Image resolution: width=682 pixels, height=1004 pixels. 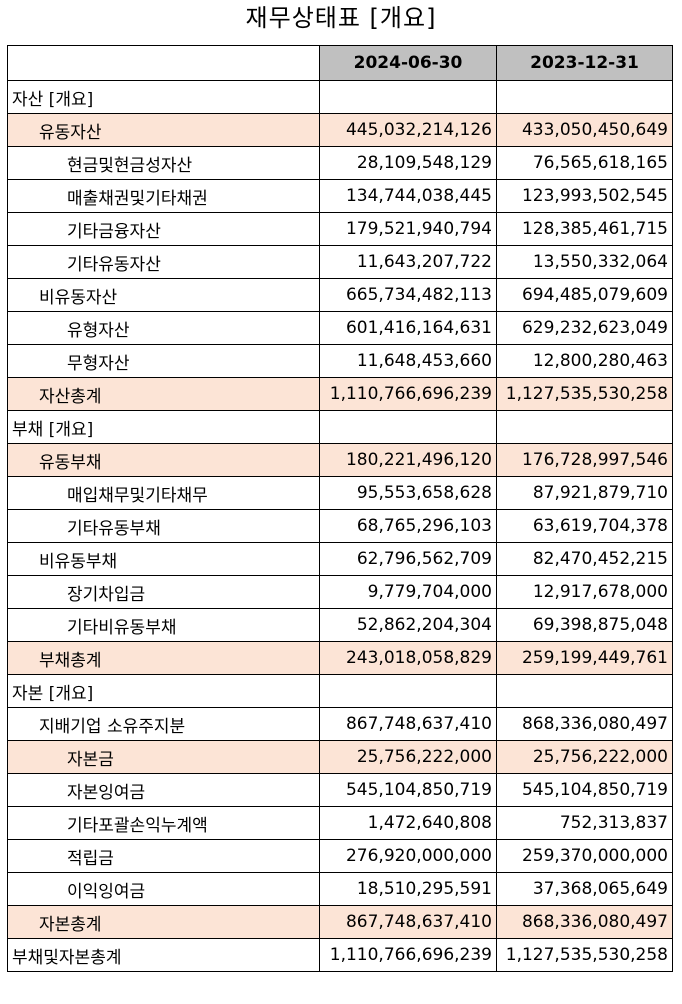 I want to click on row-label: 이익잉여금, so click(x=163, y=889).